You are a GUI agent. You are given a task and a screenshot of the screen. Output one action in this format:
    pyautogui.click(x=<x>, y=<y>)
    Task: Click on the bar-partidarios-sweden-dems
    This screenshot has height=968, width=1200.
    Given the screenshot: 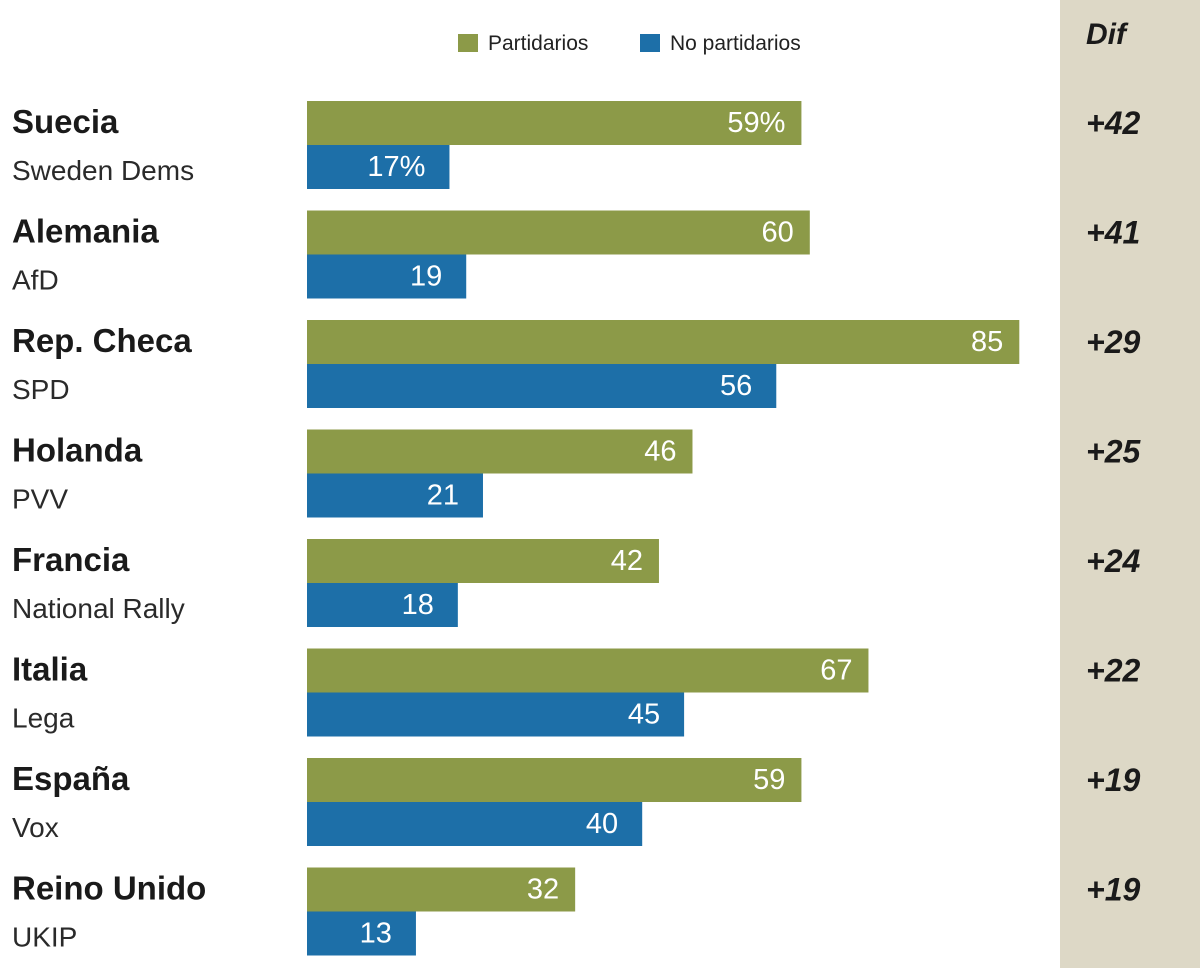 What is the action you would take?
    pyautogui.click(x=554, y=123)
    